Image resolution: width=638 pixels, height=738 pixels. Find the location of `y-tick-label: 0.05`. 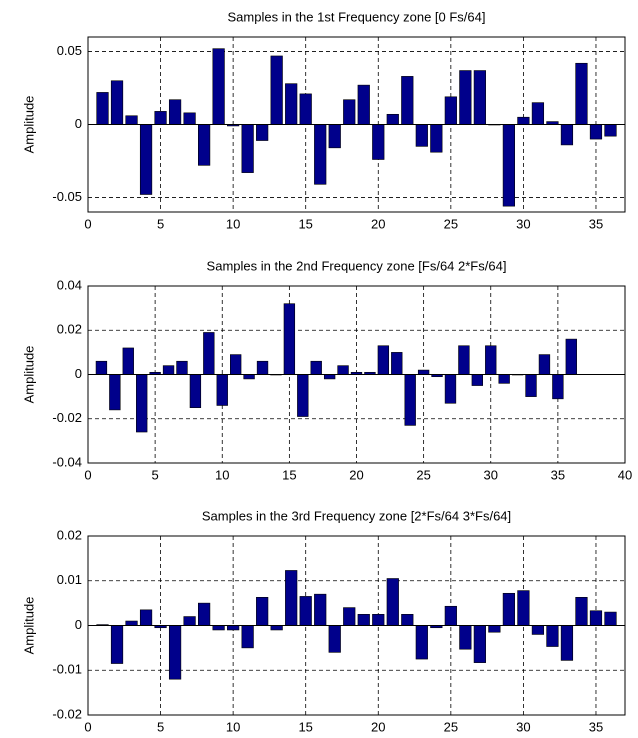

y-tick-label: 0.05 is located at coordinates (69, 50).